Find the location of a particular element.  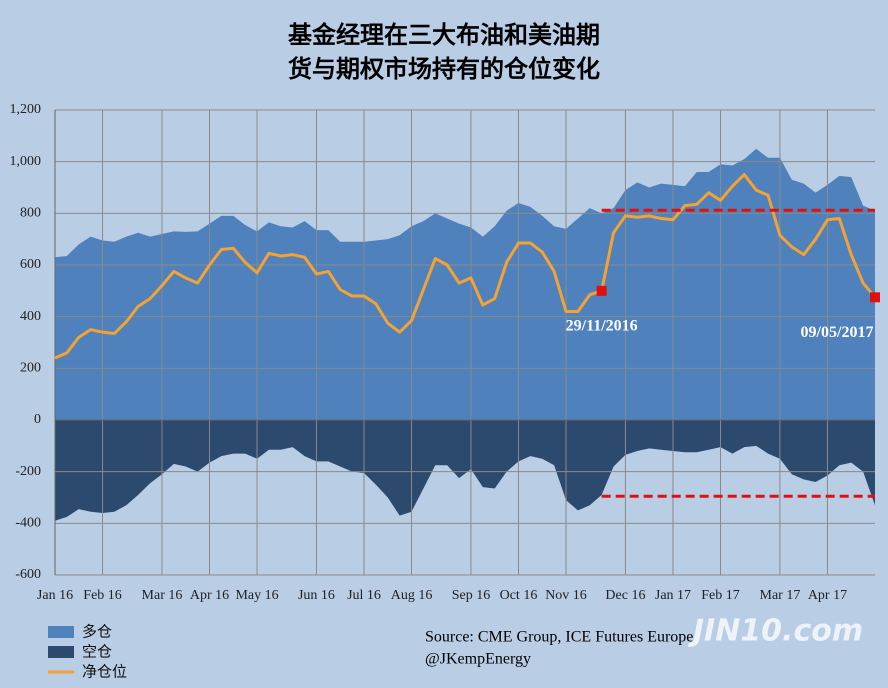

x-tick-label: Apr 17 is located at coordinates (827, 595).